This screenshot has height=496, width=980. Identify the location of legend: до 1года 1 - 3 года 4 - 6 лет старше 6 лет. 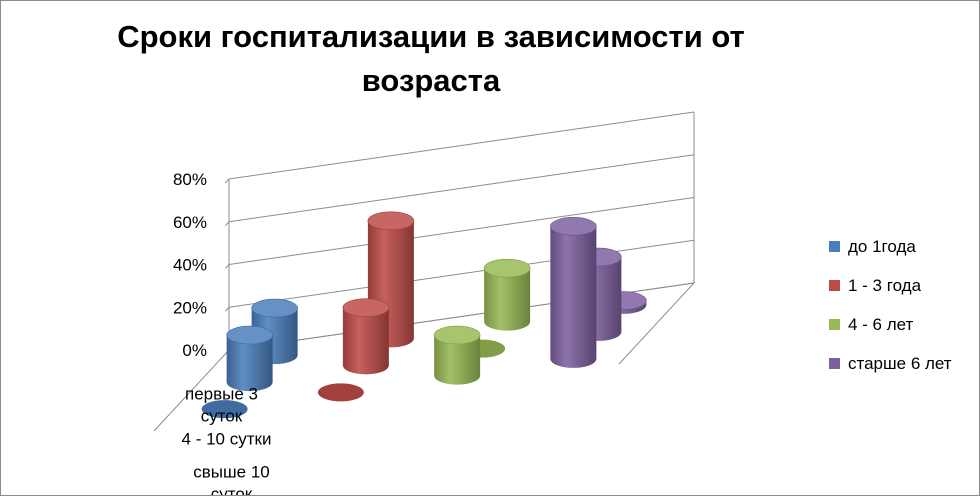
(890, 311).